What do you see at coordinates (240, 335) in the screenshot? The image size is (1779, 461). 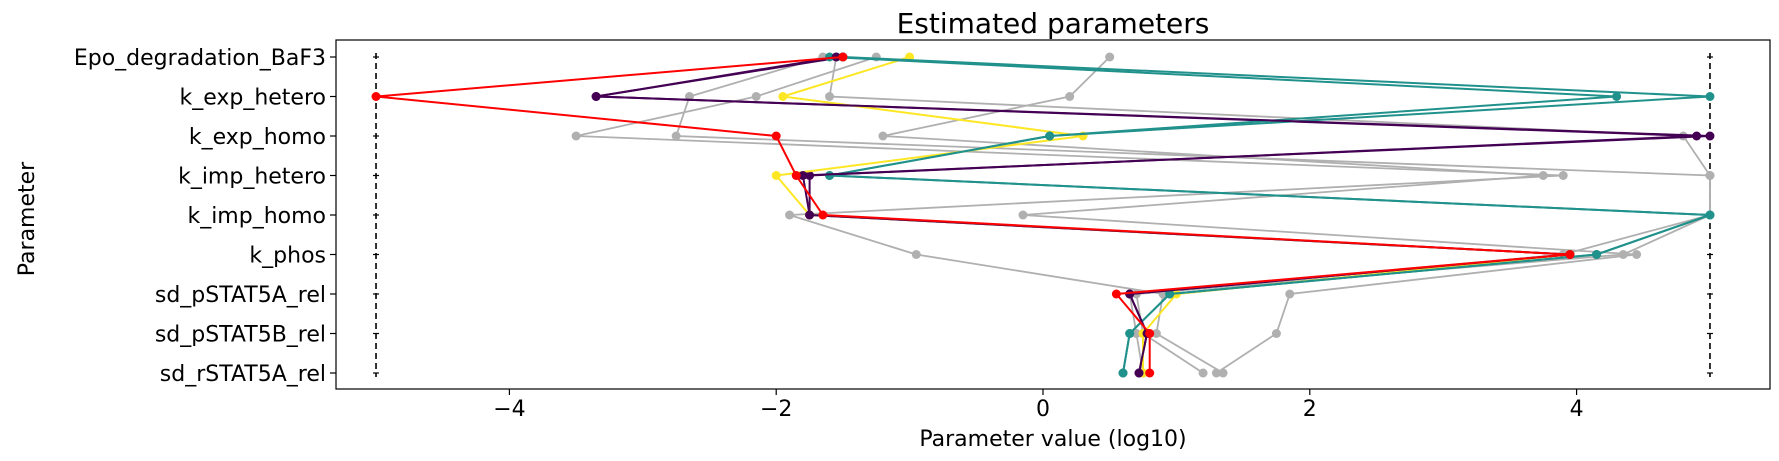 I see `y-tick-label: sd_pSTAT5B_rel` at bounding box center [240, 335].